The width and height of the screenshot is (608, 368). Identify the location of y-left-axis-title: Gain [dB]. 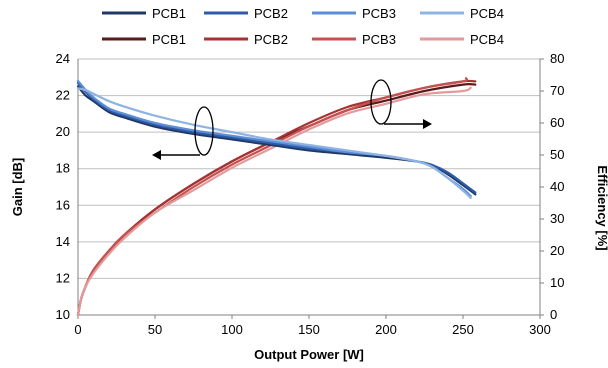
(17, 187).